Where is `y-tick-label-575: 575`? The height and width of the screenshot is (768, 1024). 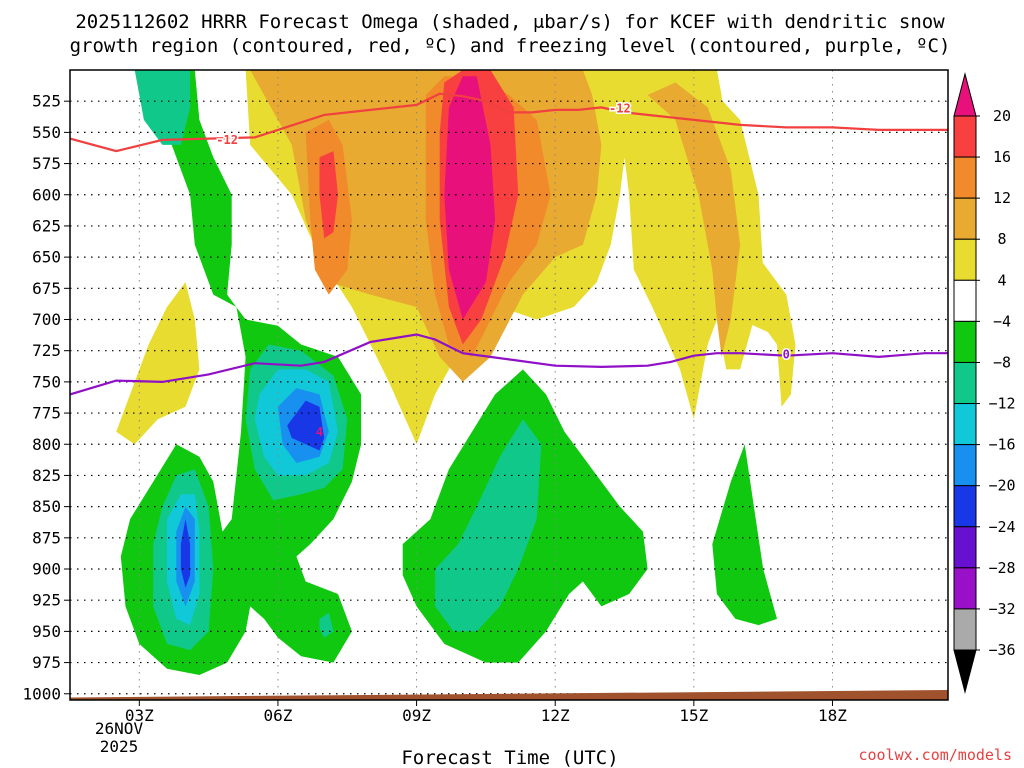
y-tick-label-575: 575 is located at coordinates (46, 163).